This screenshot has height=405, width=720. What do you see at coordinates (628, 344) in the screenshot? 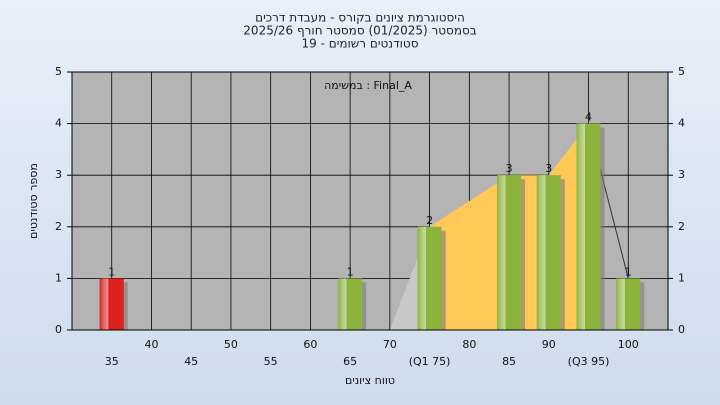
I see `x-tick-label: 100` at bounding box center [628, 344].